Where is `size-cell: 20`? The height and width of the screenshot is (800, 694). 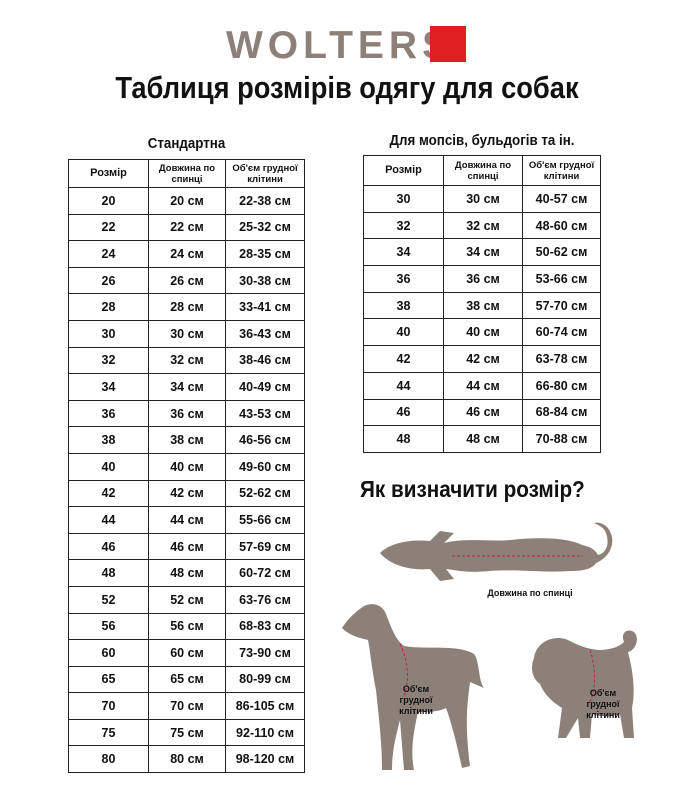
size-cell: 20 is located at coordinates (108, 201).